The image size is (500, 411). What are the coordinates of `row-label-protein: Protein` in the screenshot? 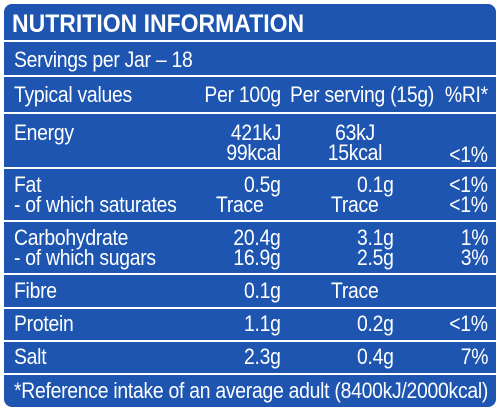 It's located at (44, 323).